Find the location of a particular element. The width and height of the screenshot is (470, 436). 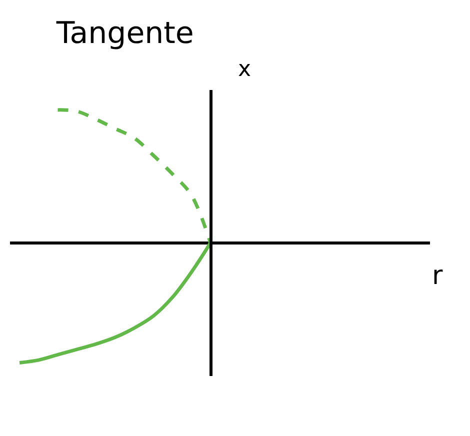

chart-title: Tangente is located at coordinates (124, 33).